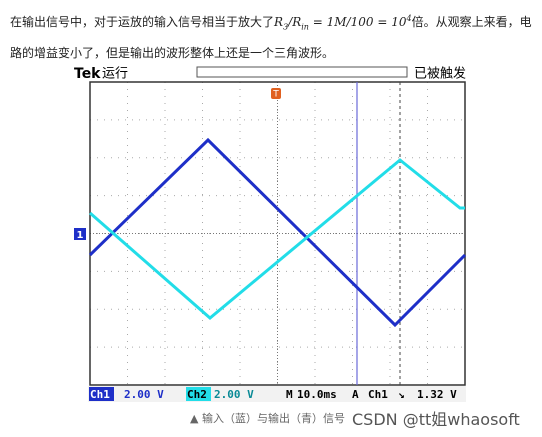  I want to click on record-bar, so click(302, 72).